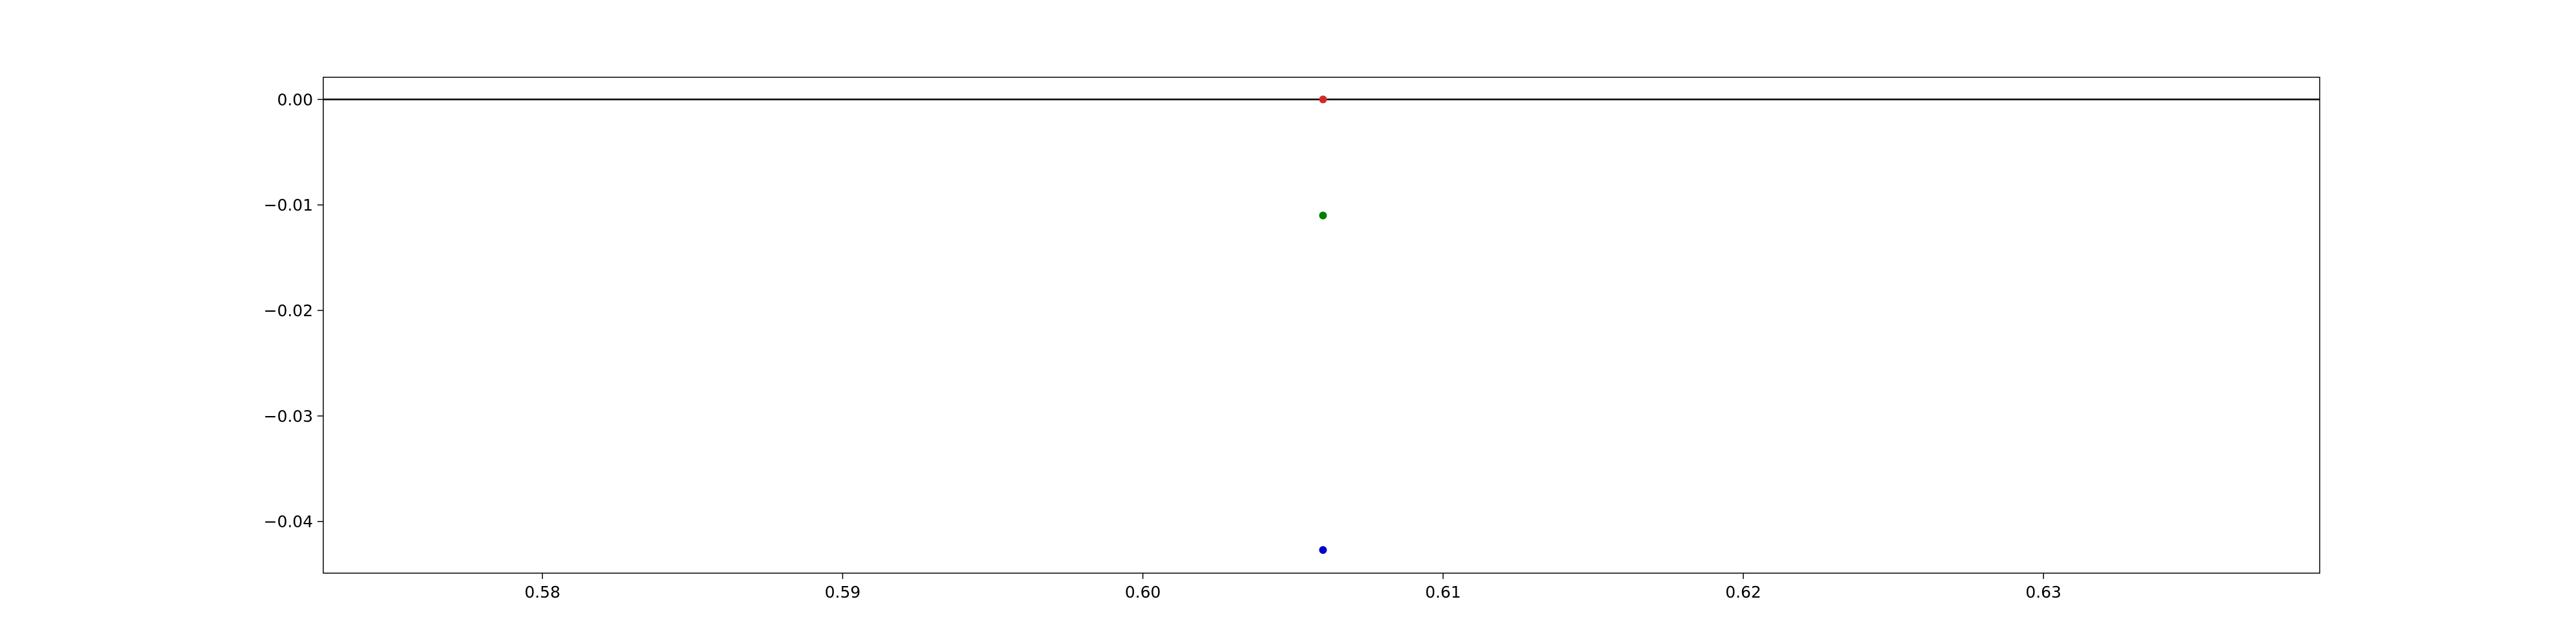 Image resolution: width=2576 pixels, height=644 pixels. Describe the element at coordinates (288, 416) in the screenshot. I see `y-tick-label: −0.03` at that location.